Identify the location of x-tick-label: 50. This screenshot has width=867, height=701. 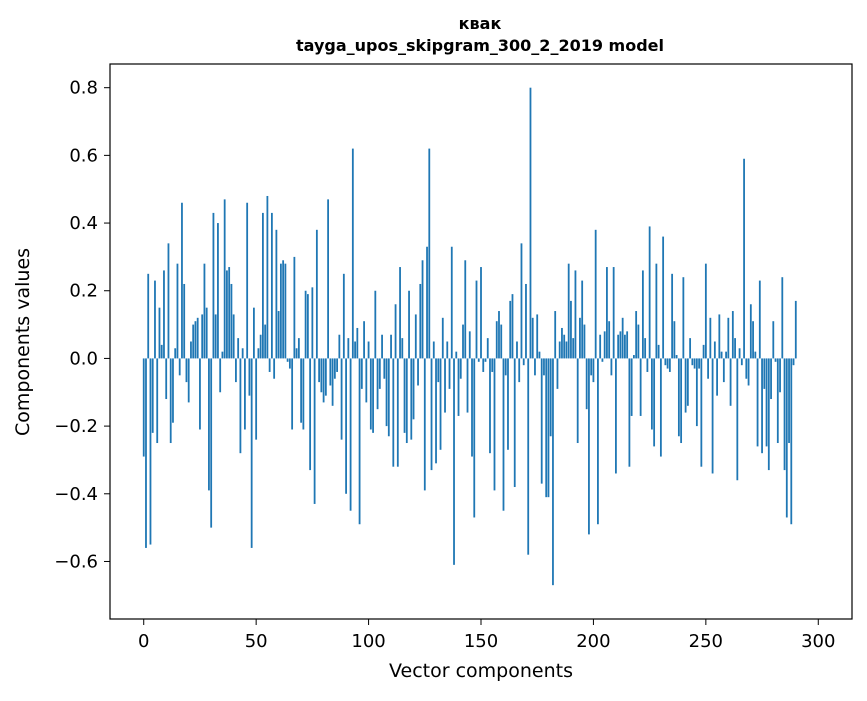
(256, 641).